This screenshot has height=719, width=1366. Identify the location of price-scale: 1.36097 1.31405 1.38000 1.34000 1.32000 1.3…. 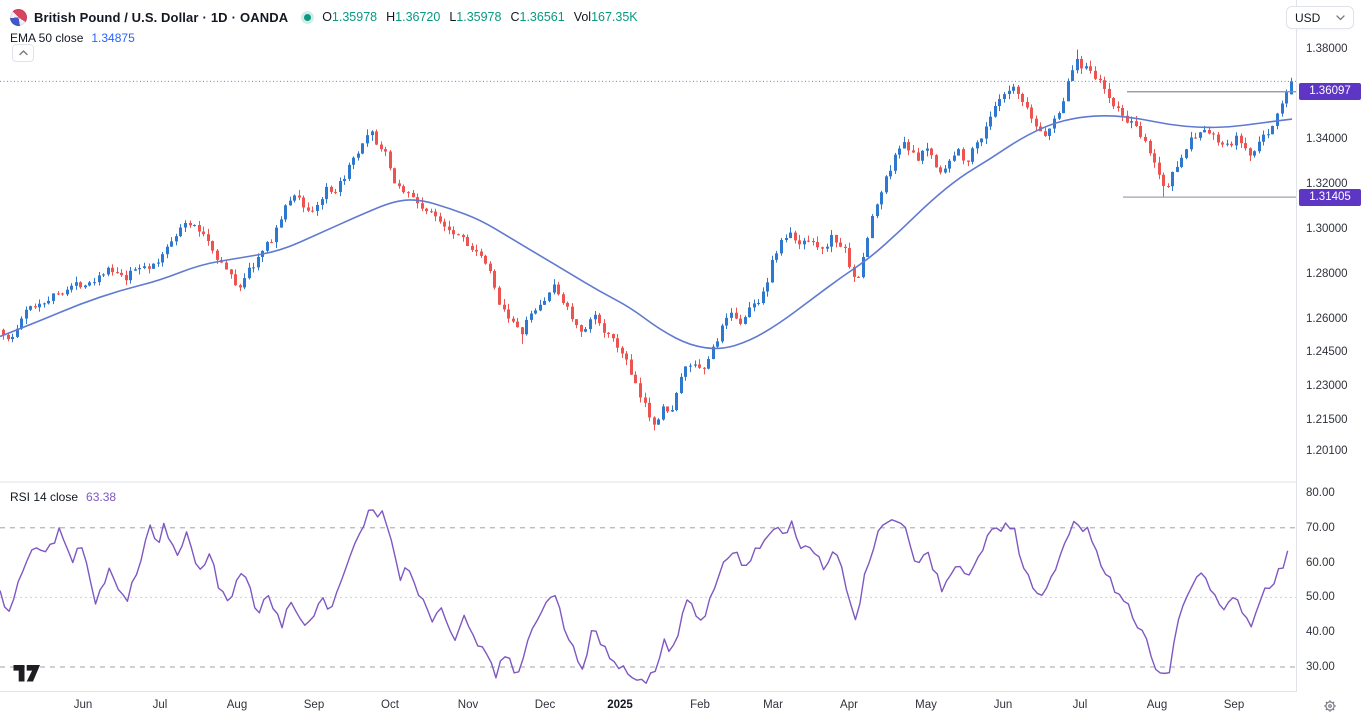
(1331, 359).